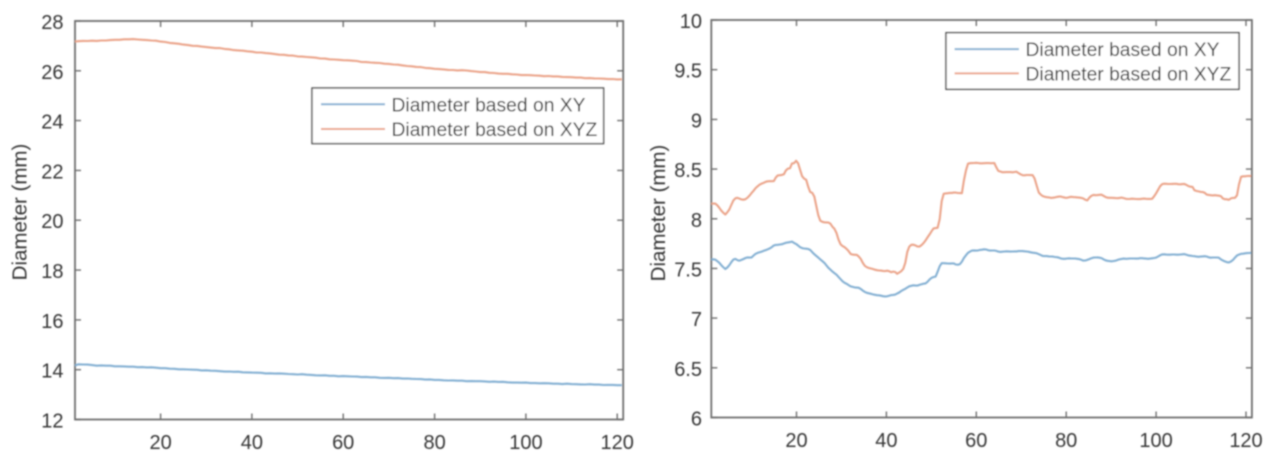  Describe the element at coordinates (691, 22) in the screenshot. I see `svg-text: 10` at that location.